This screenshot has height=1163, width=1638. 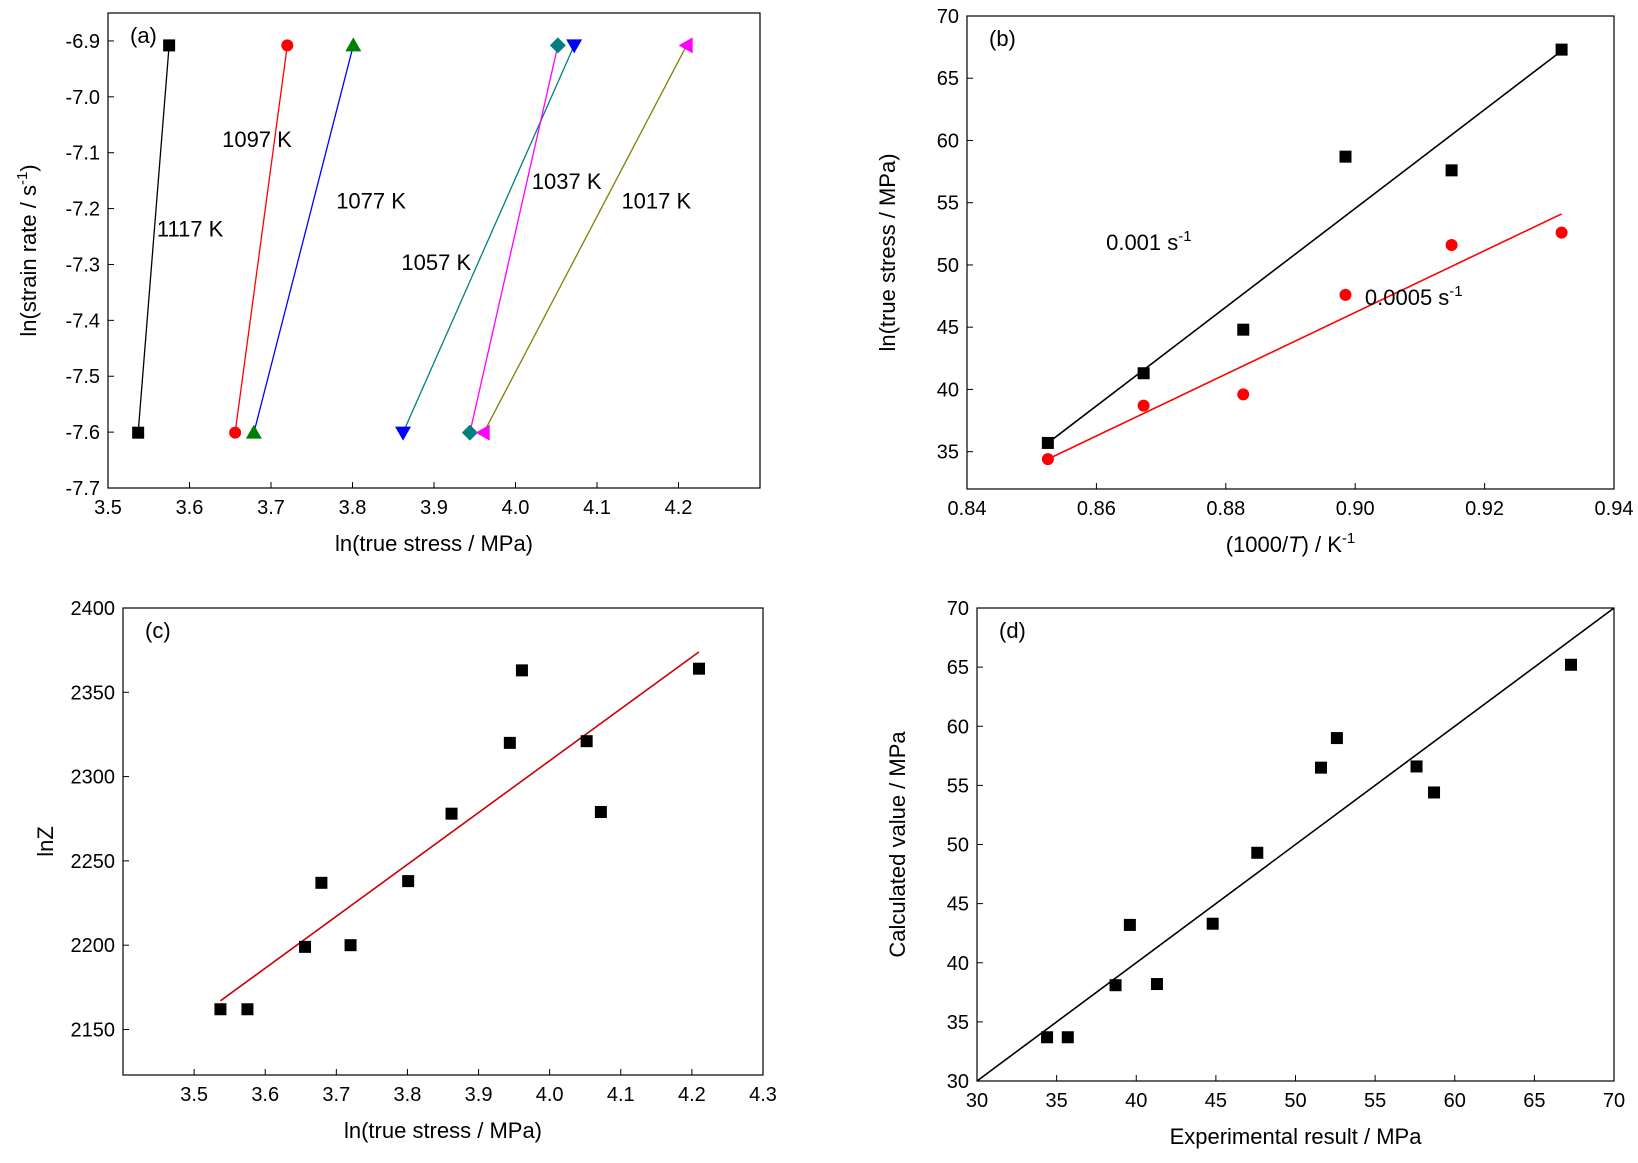 What do you see at coordinates (22, 178) in the screenshot?
I see `y-axis-label-sup: -1` at bounding box center [22, 178].